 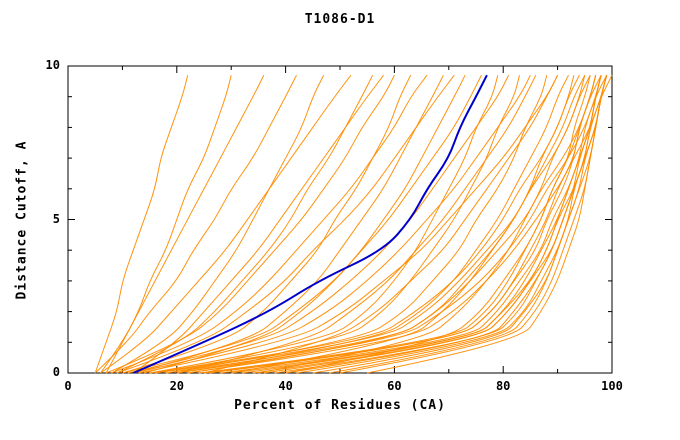 I want to click on x-tick-label: 20, so click(x=177, y=386).